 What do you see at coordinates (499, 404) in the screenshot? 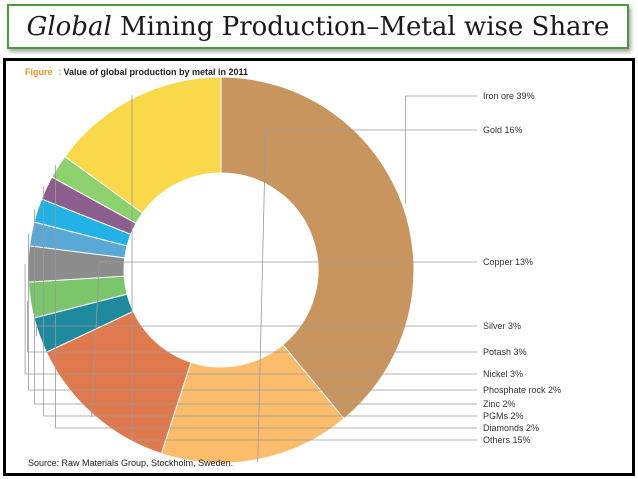
I see `label-zinc: Zinc 2%` at bounding box center [499, 404].